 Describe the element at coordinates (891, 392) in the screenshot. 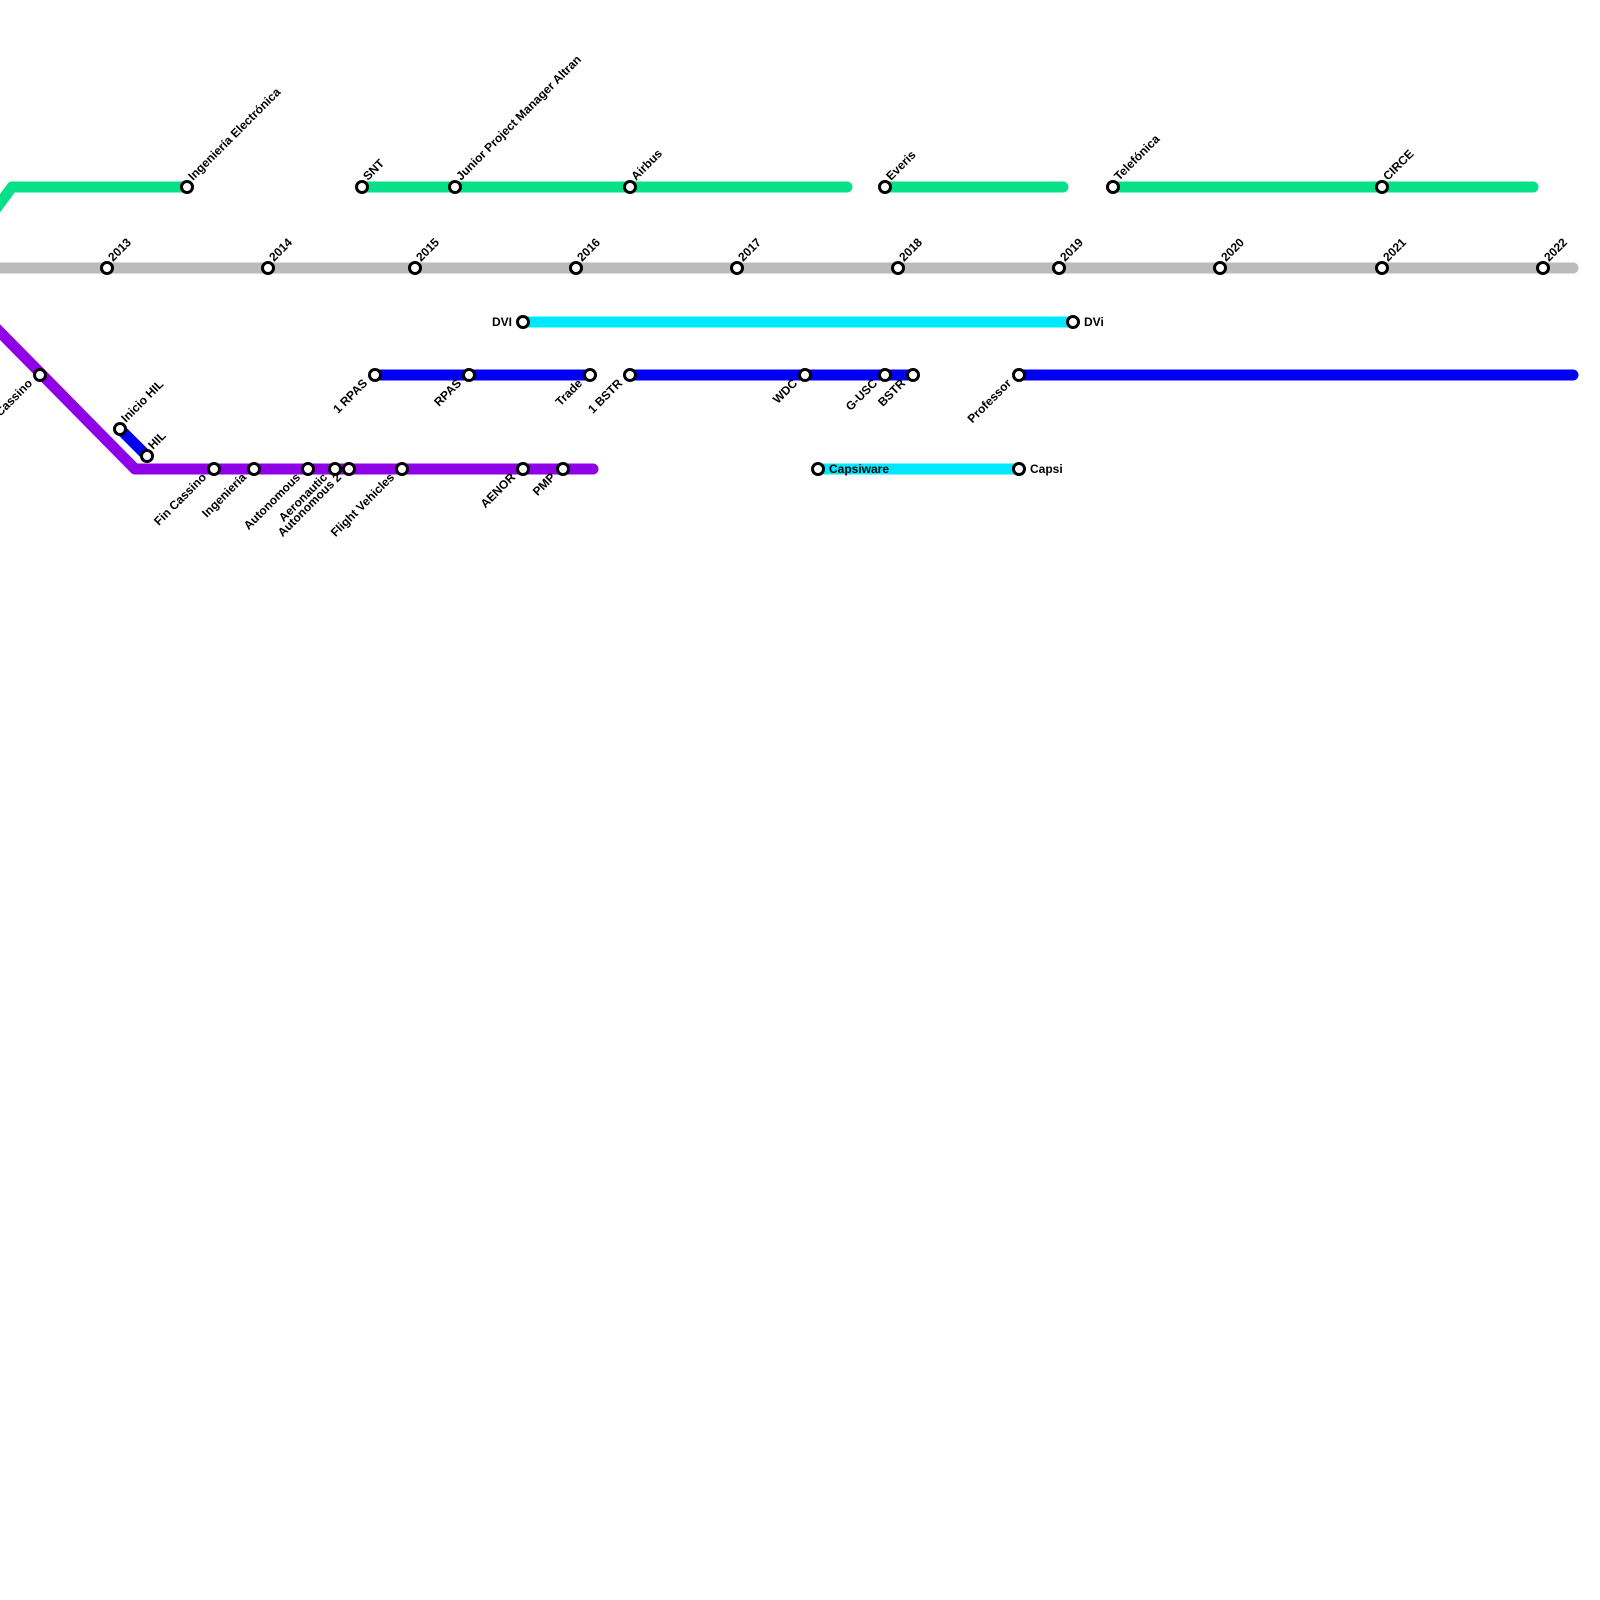

I see `station-label: BSTR` at that location.